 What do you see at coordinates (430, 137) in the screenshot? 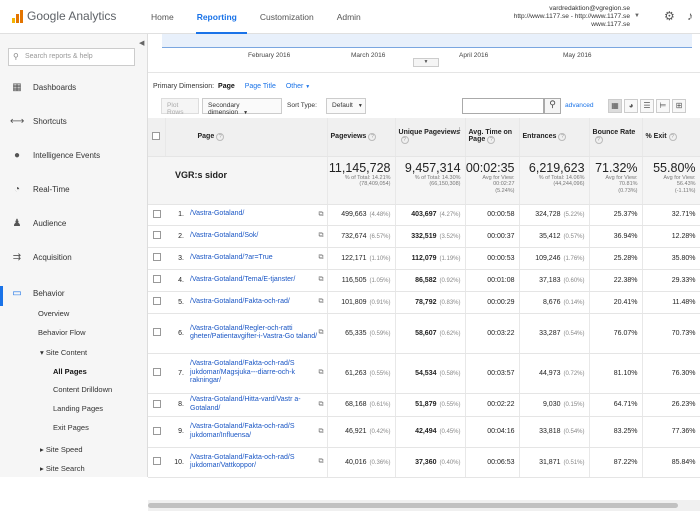
I see `header-unique-pageviews: Unique Pageviews? ↓` at bounding box center [430, 137].